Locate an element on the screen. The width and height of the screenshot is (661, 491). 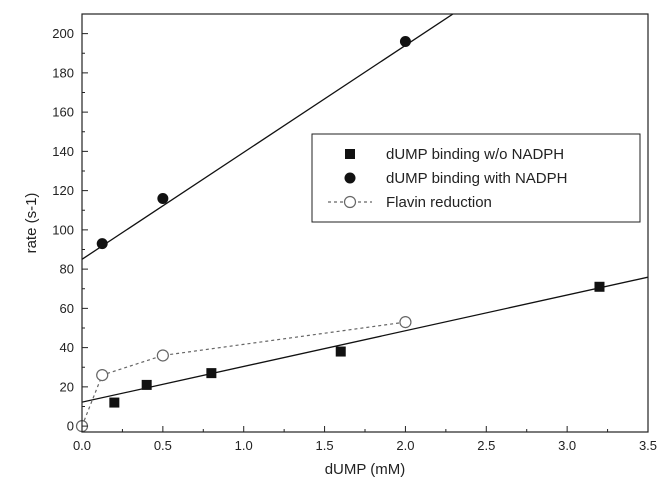
y-tick-label: 120 is located at coordinates (63, 190).